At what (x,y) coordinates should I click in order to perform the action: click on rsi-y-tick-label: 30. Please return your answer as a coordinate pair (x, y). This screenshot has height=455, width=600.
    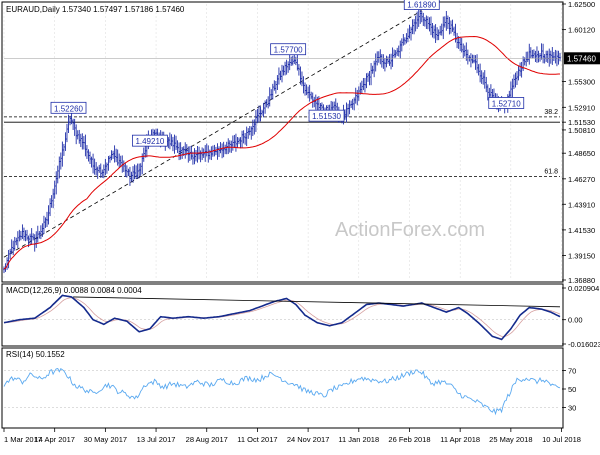
    Looking at the image, I should click on (572, 408).